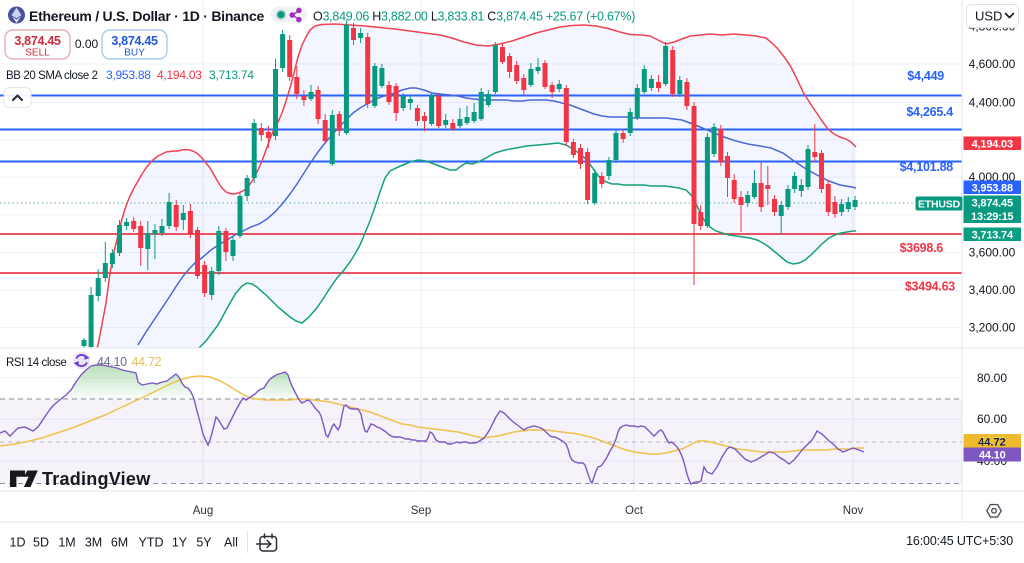  I want to click on svg-text: Sep, so click(421, 511).